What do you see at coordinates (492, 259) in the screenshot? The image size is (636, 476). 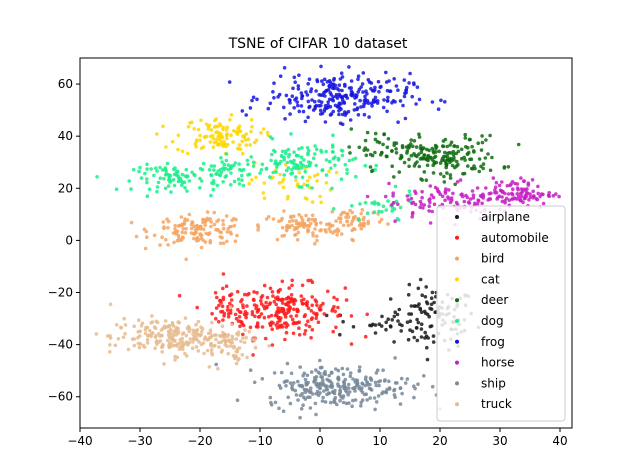 I see `legend-label: bird` at bounding box center [492, 259].